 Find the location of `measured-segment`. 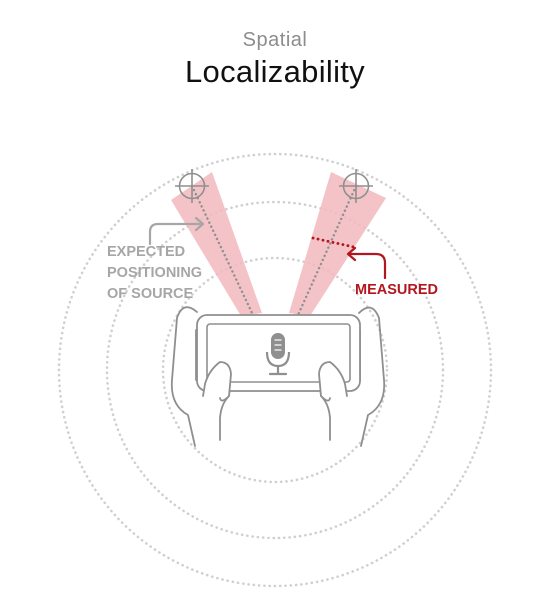

measured-segment is located at coordinates (333, 242).